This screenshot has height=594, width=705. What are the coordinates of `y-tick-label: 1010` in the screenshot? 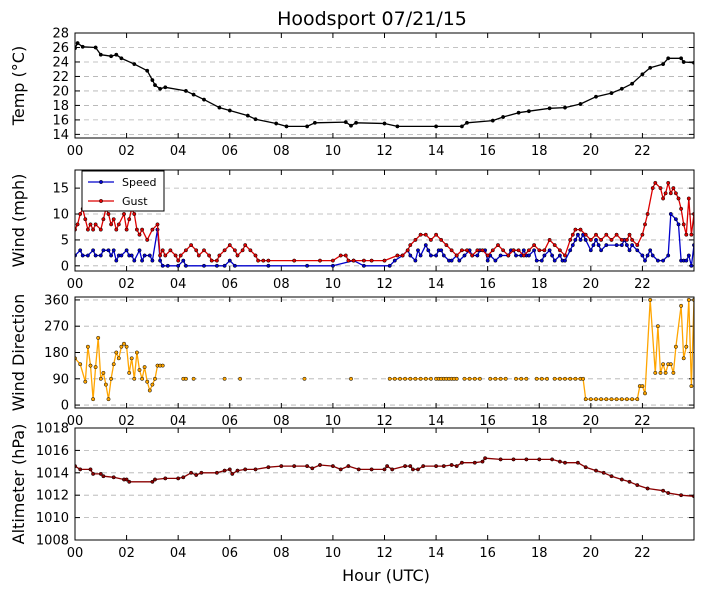 It's located at (52, 518).